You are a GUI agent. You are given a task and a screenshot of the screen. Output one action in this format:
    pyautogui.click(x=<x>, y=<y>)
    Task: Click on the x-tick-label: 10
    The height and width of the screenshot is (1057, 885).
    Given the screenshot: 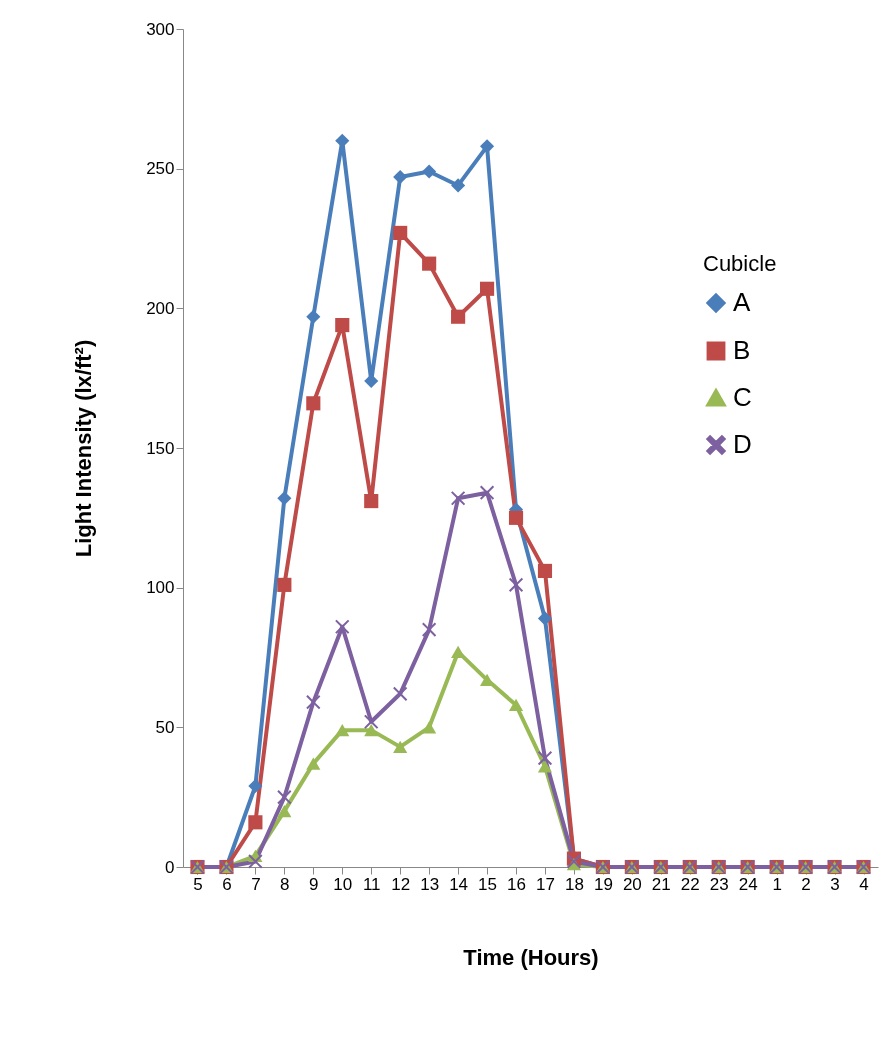 What is the action you would take?
    pyautogui.click(x=343, y=884)
    